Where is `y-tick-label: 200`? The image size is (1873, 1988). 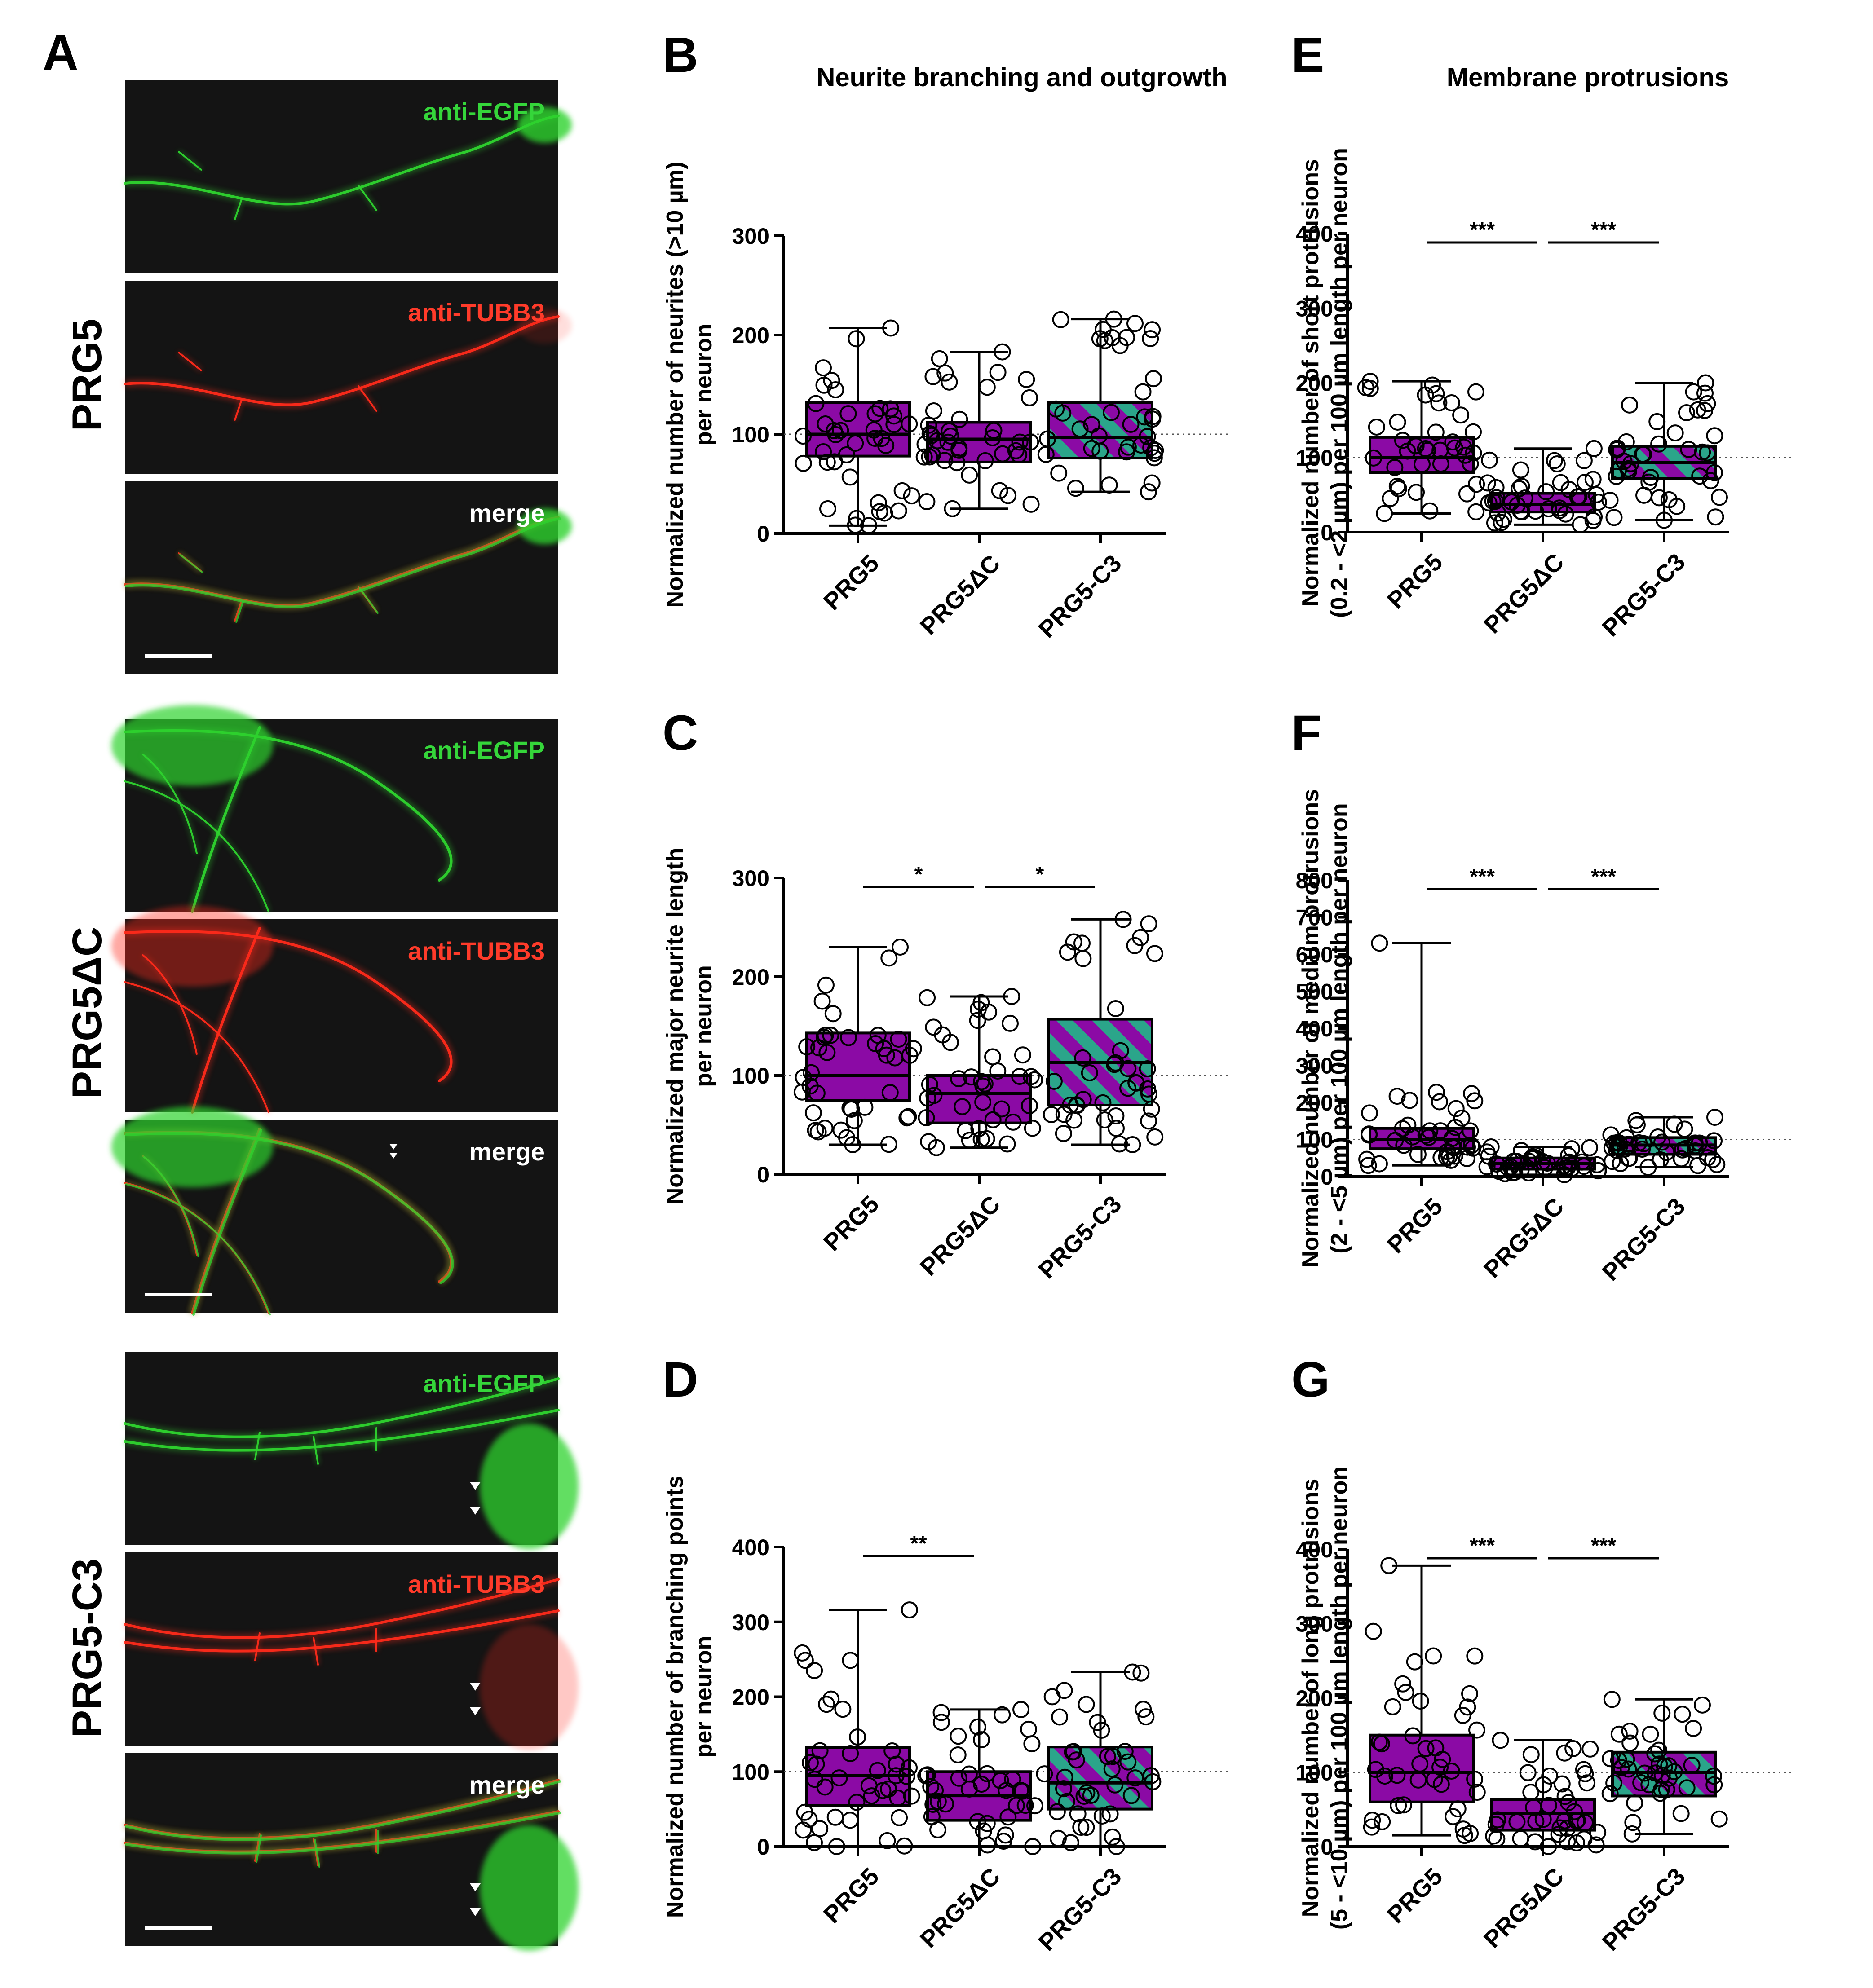
y-tick-label: 200 is located at coordinates (750, 977).